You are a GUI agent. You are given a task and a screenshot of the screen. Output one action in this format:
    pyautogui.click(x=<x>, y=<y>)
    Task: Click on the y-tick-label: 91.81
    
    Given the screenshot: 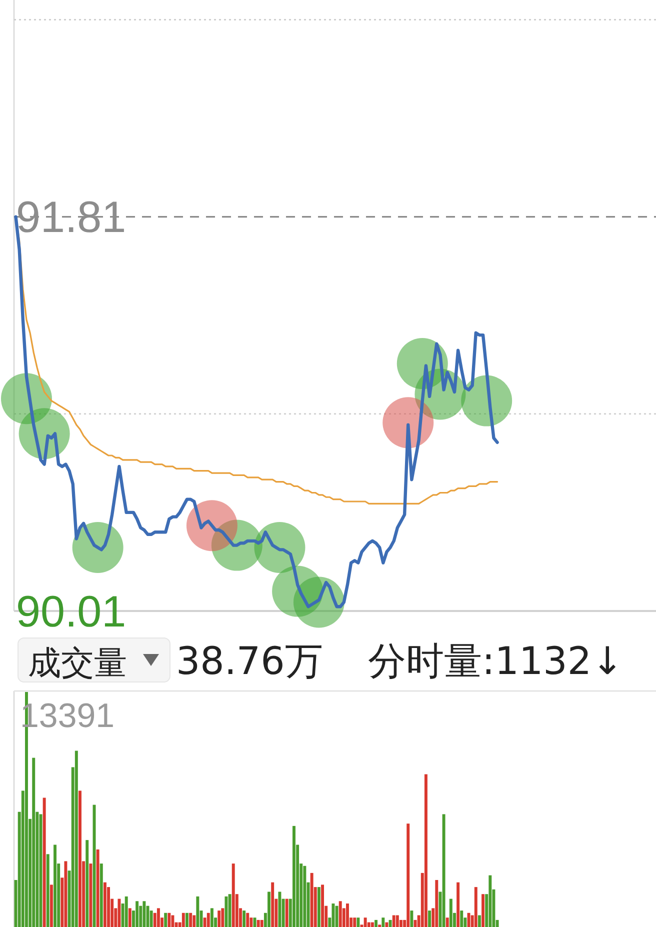 What is the action you would take?
    pyautogui.click(x=71, y=217)
    